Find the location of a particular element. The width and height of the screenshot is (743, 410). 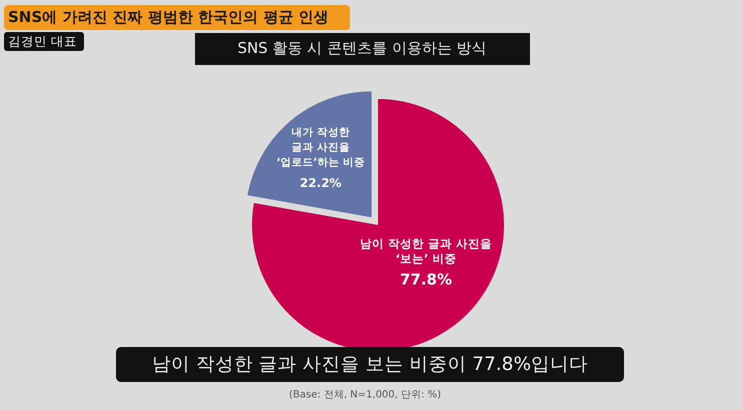

text: 김경민 대표 is located at coordinates (42, 40).